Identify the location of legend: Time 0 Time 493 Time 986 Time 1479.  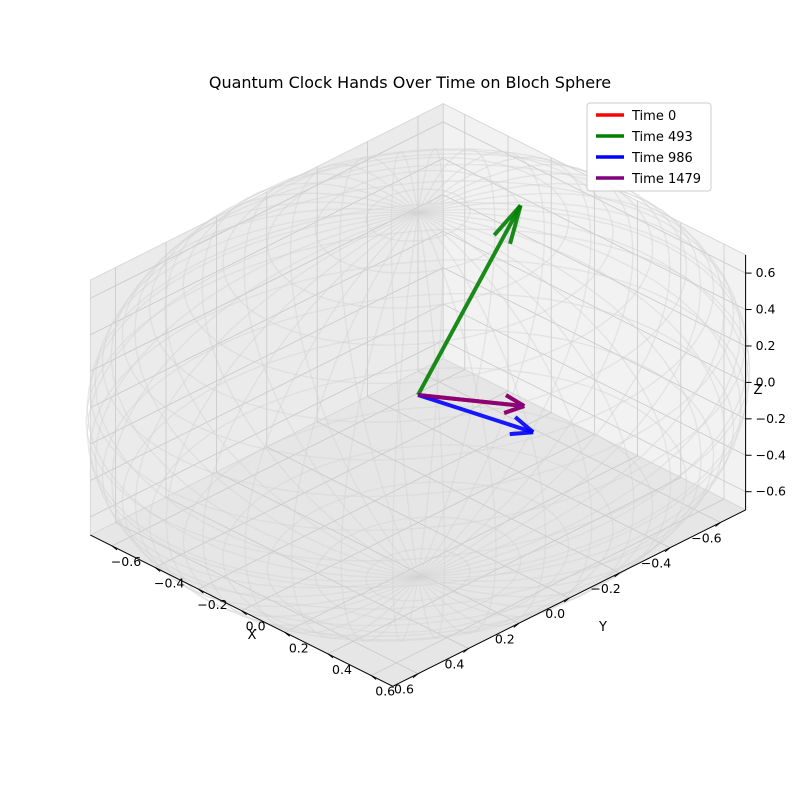
(649, 147).